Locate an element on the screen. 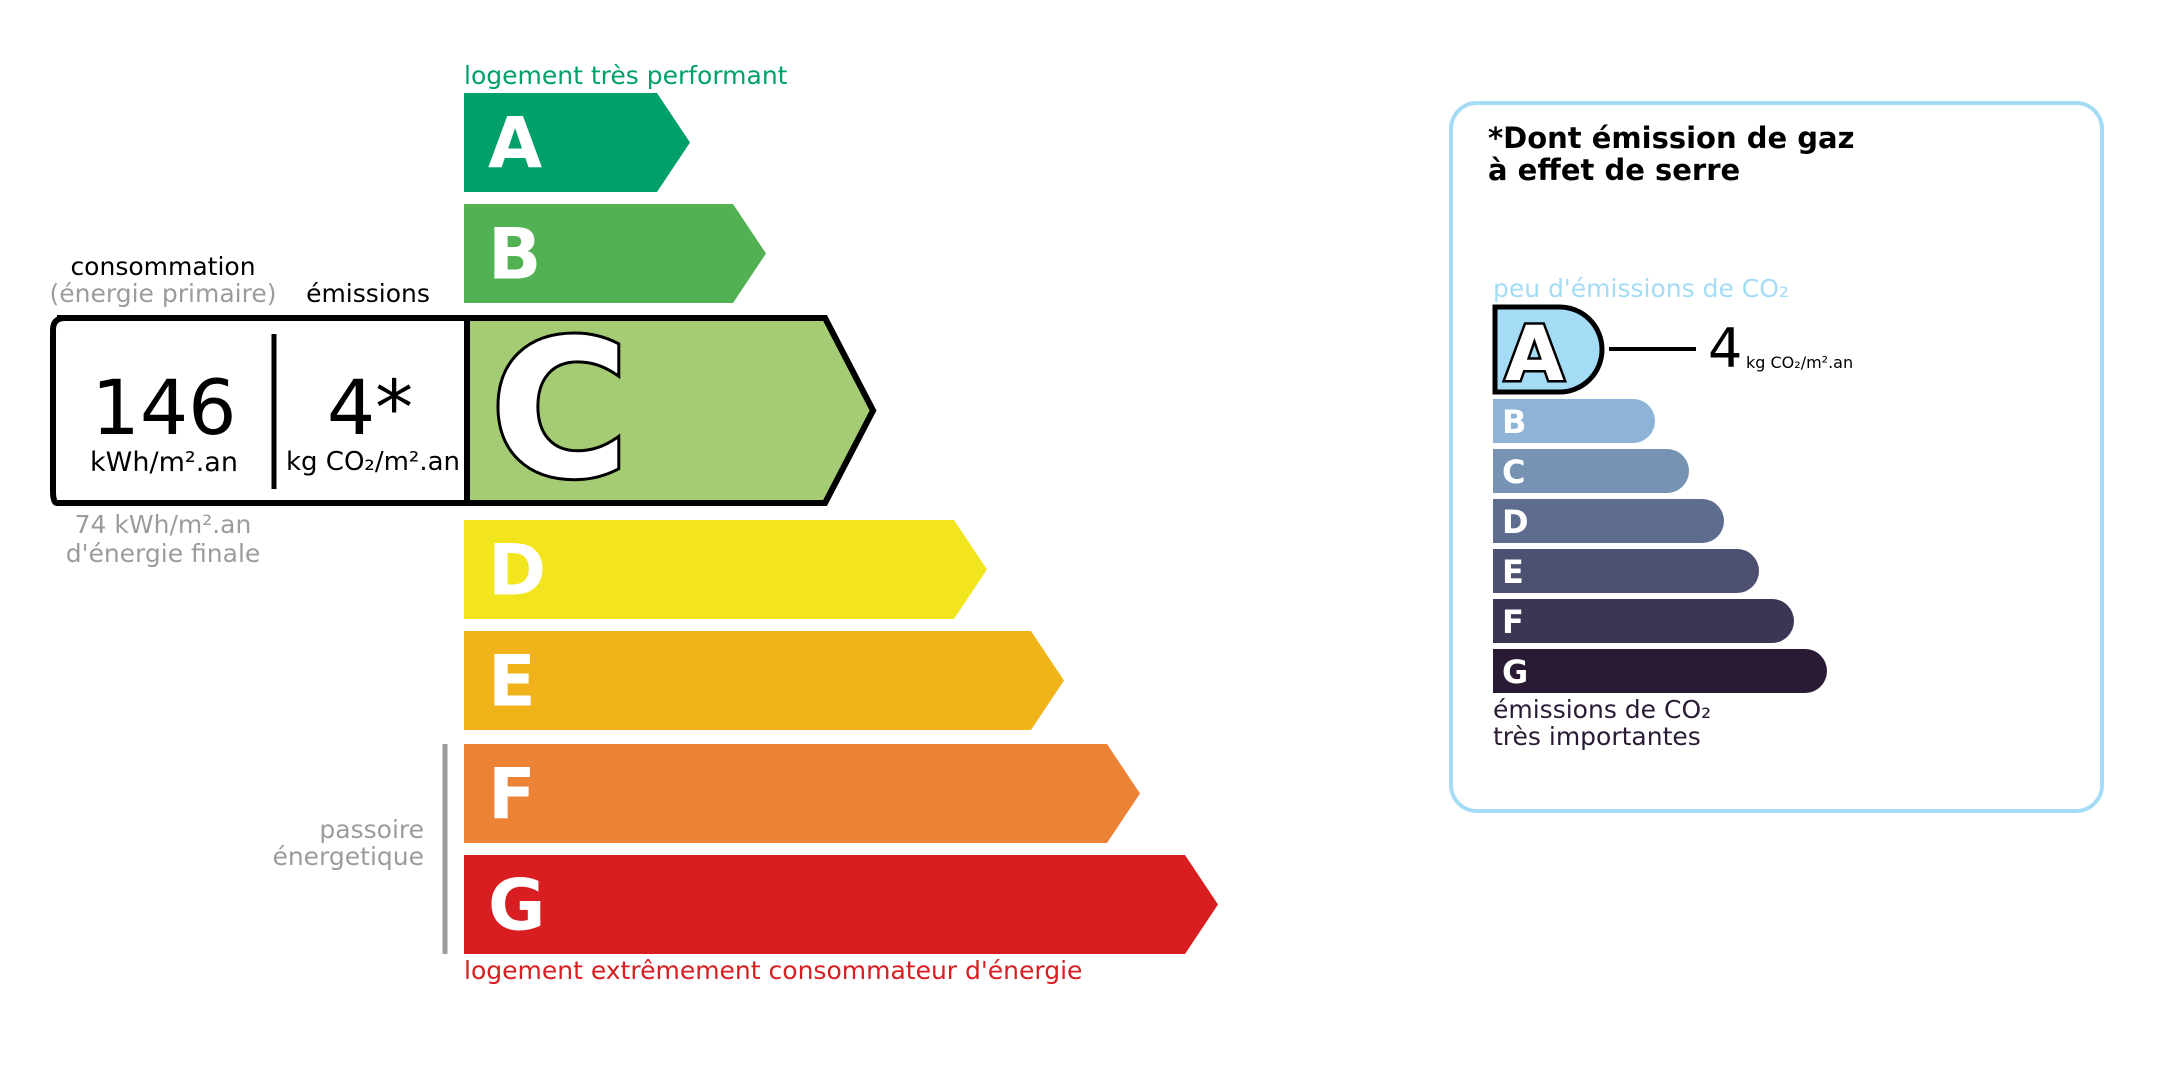 Image resolution: width=2169 pixels, height=1079 pixels. emissions-value: 4* is located at coordinates (370, 407).